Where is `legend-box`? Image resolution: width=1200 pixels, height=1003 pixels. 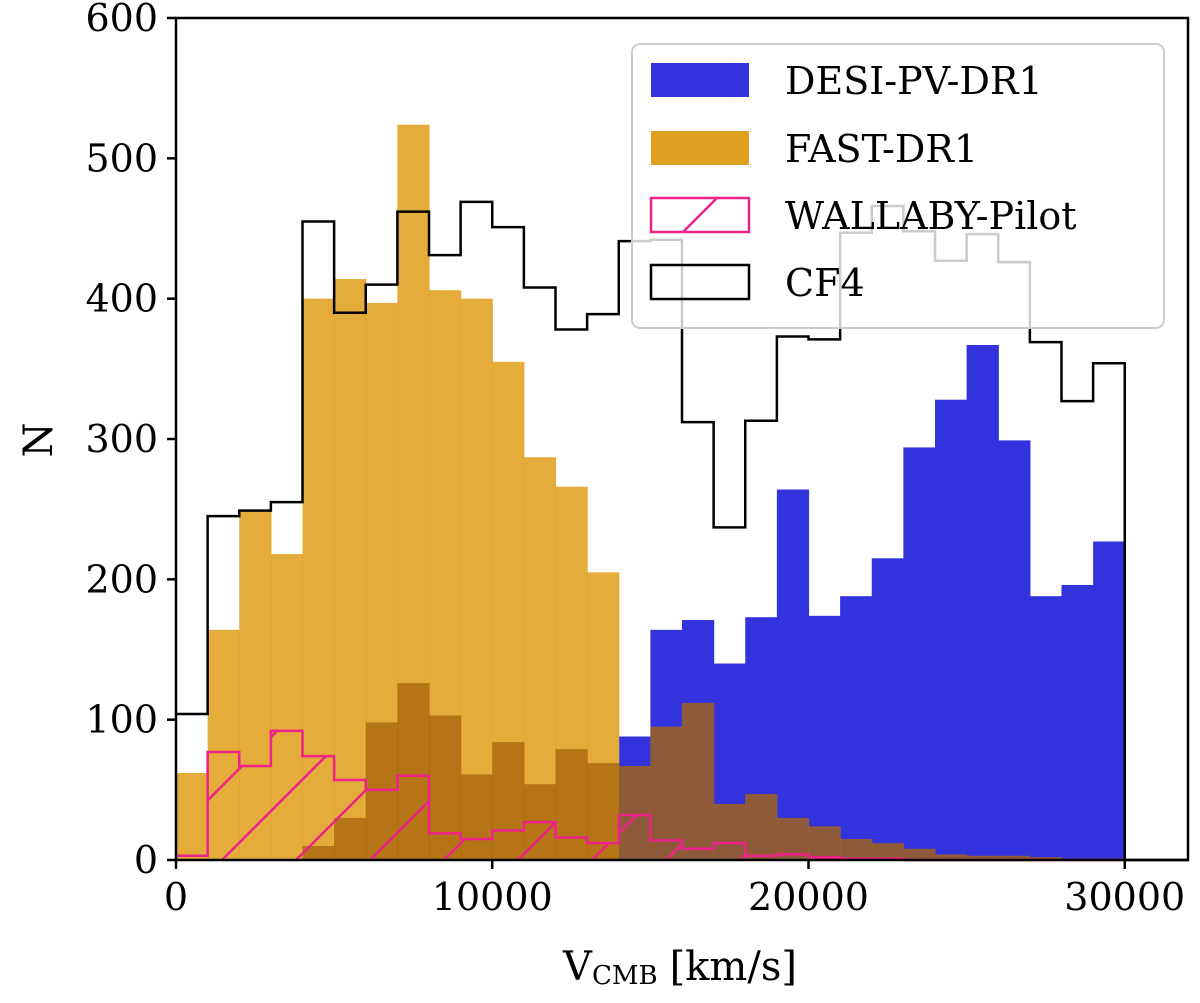
legend-box is located at coordinates (898, 186).